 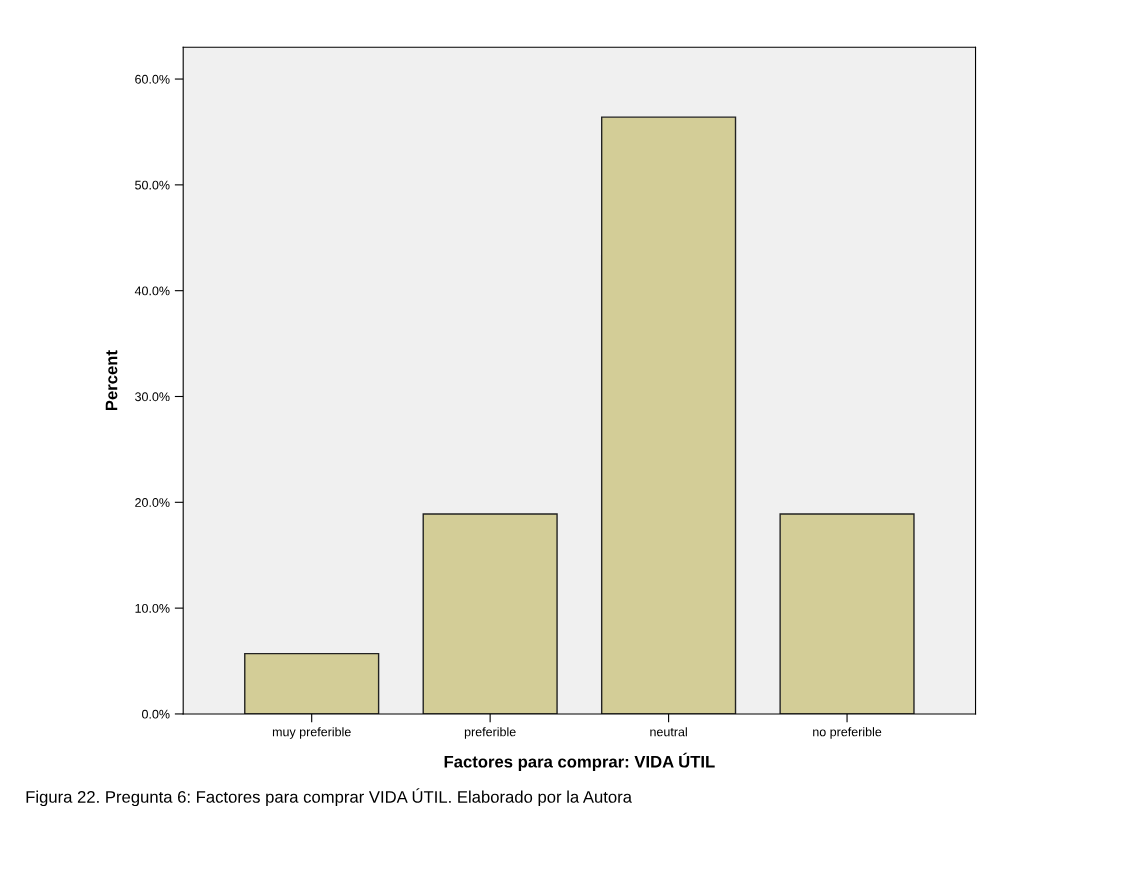 What do you see at coordinates (490, 733) in the screenshot?
I see `x-tick-label: preferible` at bounding box center [490, 733].